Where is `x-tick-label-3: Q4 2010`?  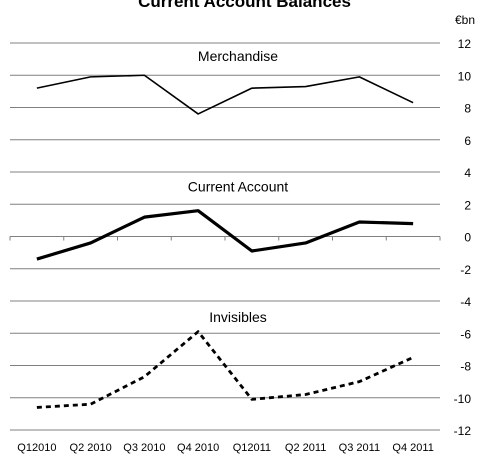
x-tick-label-3: Q4 2010 is located at coordinates (198, 448).